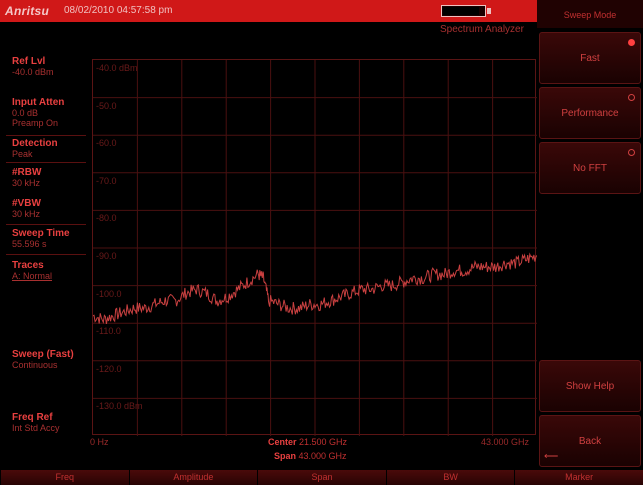 The height and width of the screenshot is (485, 643). What do you see at coordinates (32, 276) in the screenshot?
I see `trace-a-value: A: Normal` at bounding box center [32, 276].